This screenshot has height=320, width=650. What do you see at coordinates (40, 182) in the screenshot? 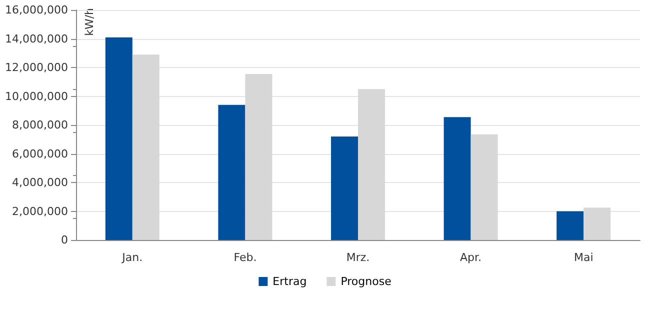
I see `y-tick-label: 4,000,000` at bounding box center [40, 182].